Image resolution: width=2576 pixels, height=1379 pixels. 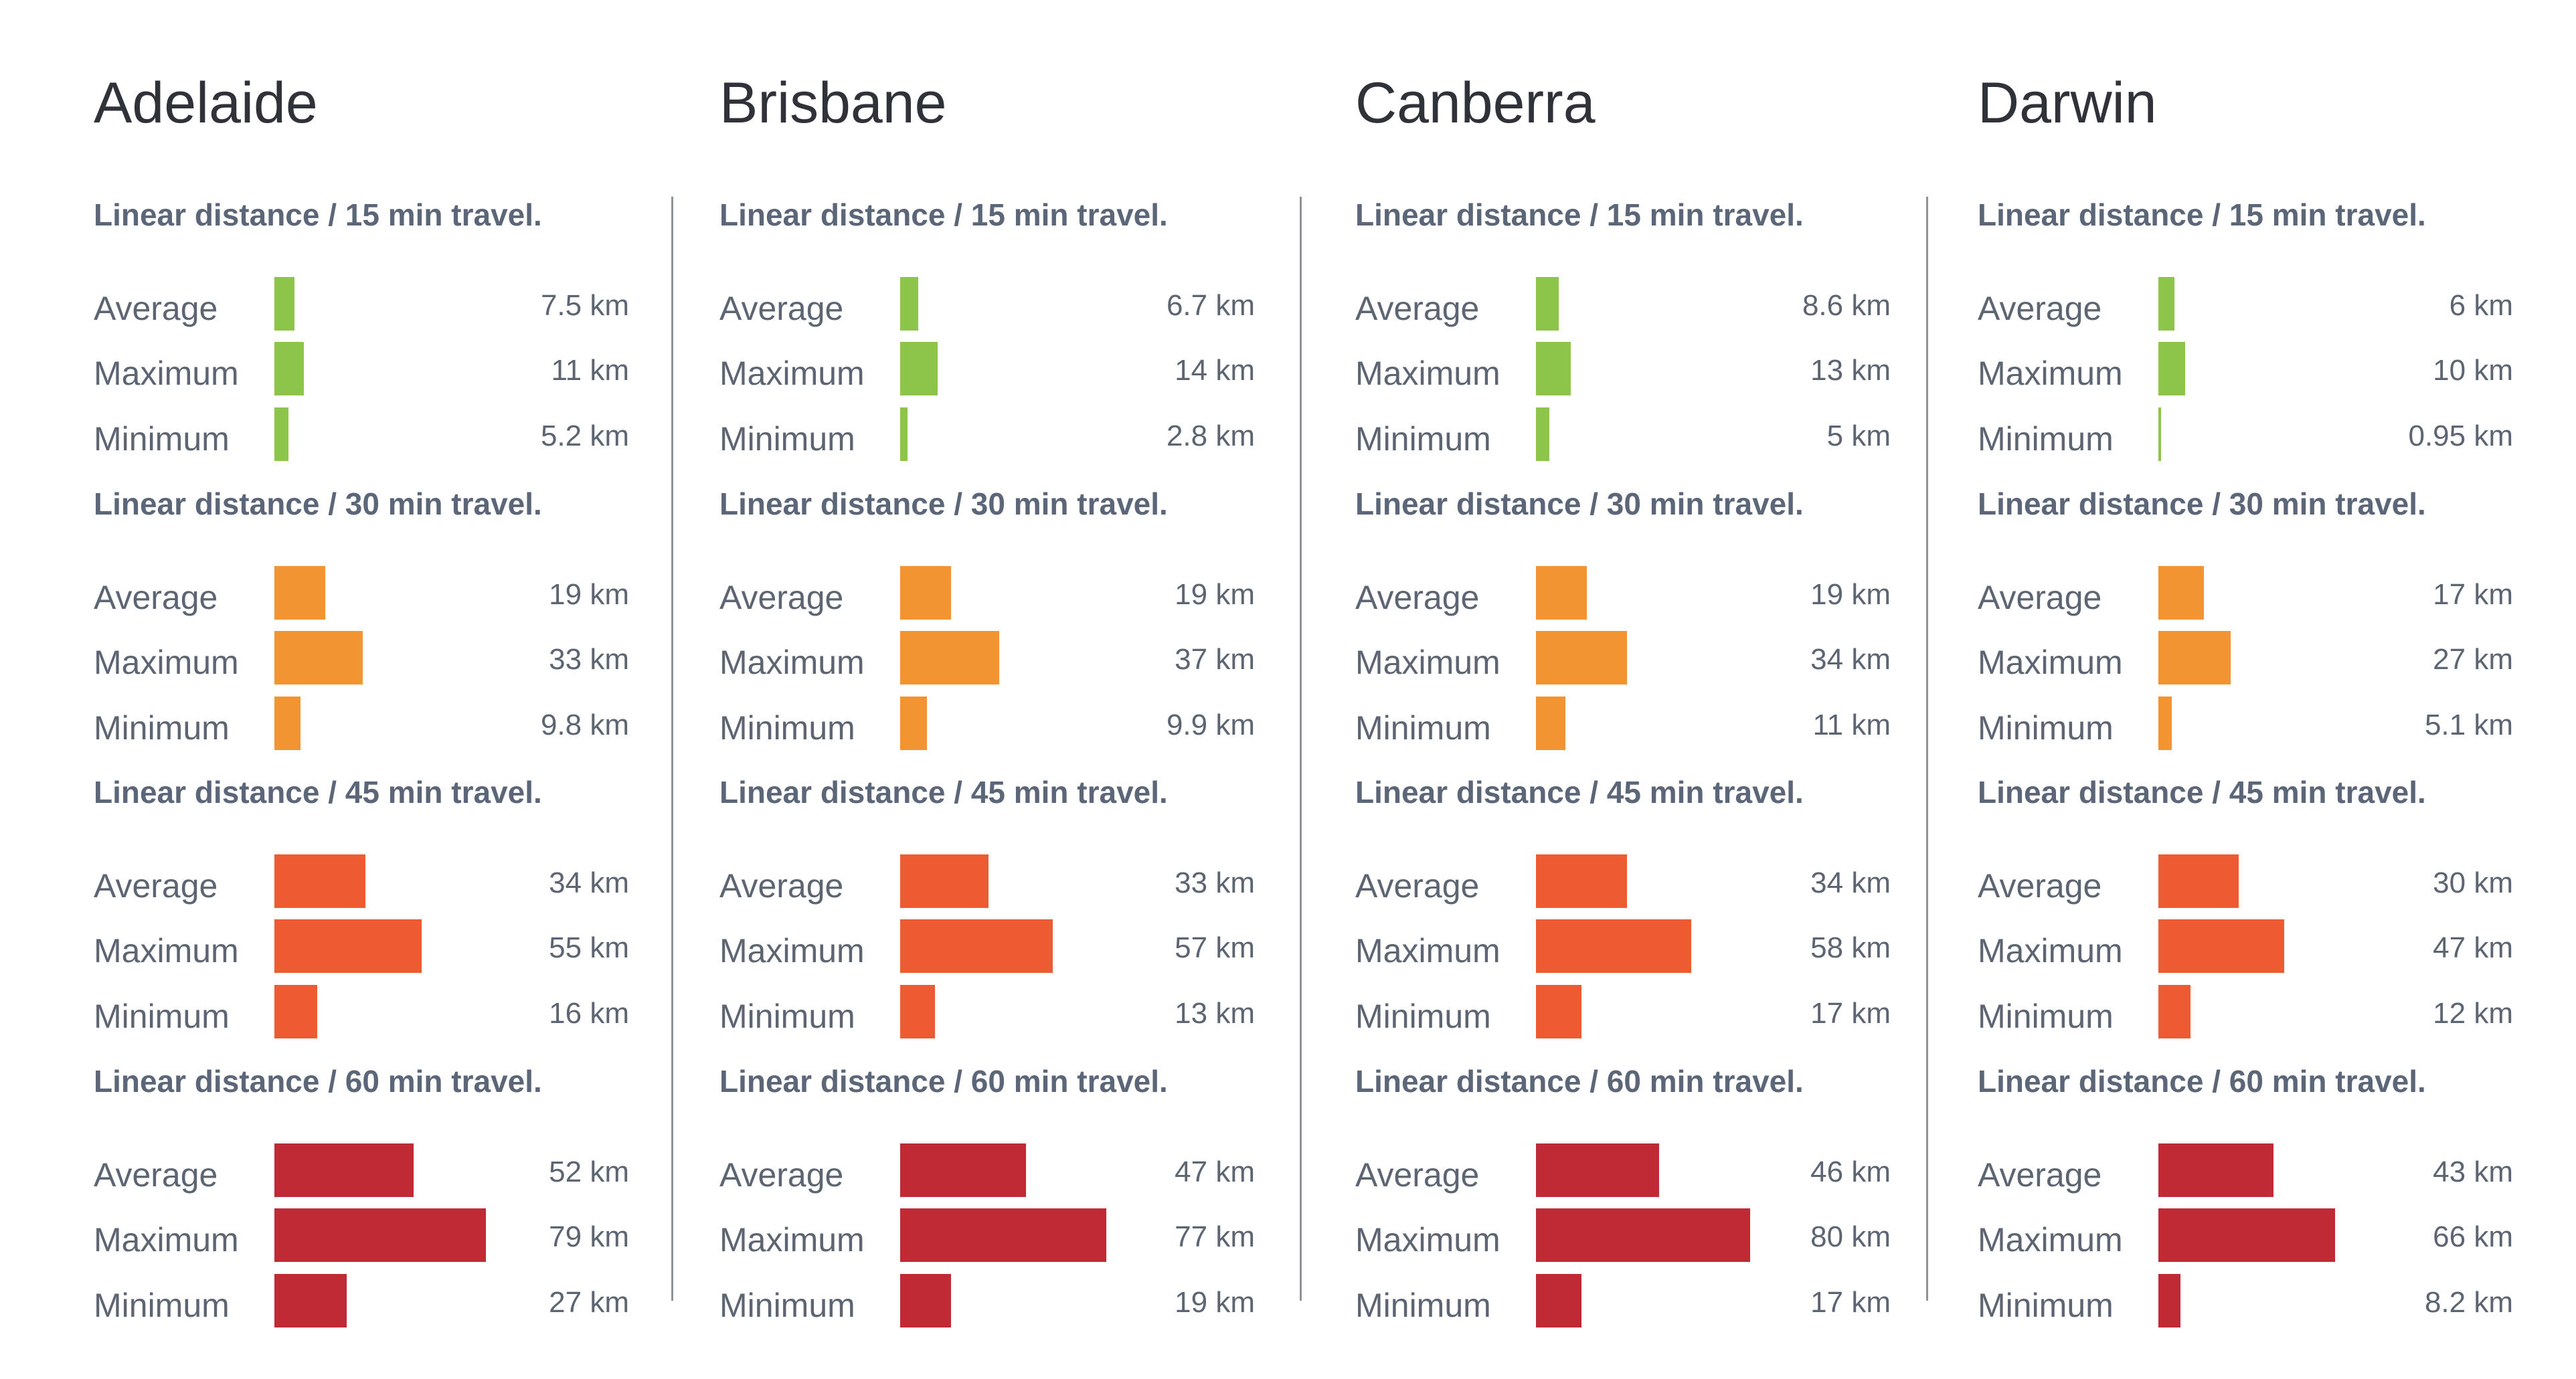 What do you see at coordinates (589, 1302) in the screenshot?
I see `value-label: 27 km` at bounding box center [589, 1302].